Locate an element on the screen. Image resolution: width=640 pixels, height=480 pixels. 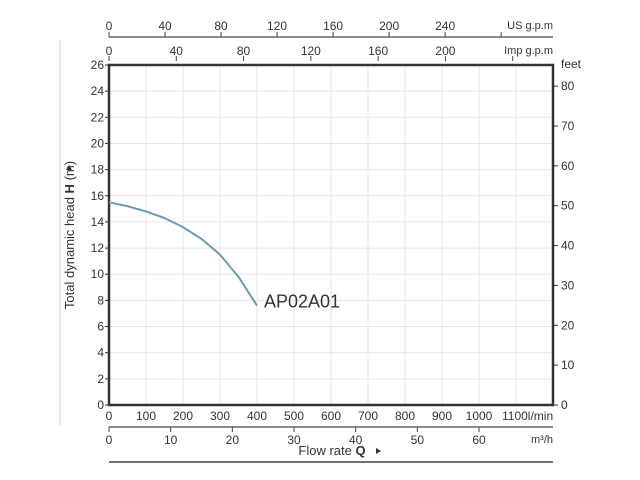
feet-tick-label: 70 is located at coordinates (568, 126).